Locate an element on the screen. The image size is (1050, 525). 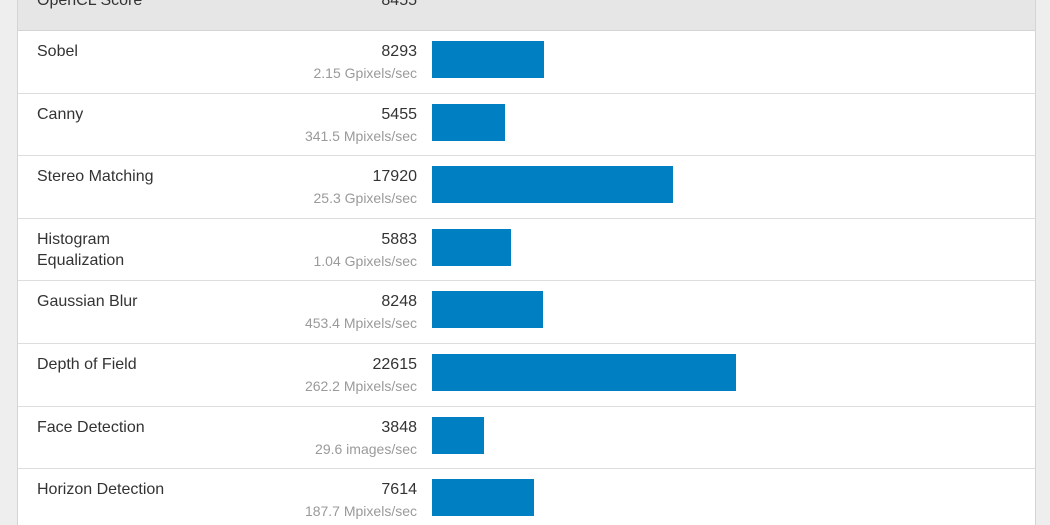
workload-score: 5455 is located at coordinates (399, 114).